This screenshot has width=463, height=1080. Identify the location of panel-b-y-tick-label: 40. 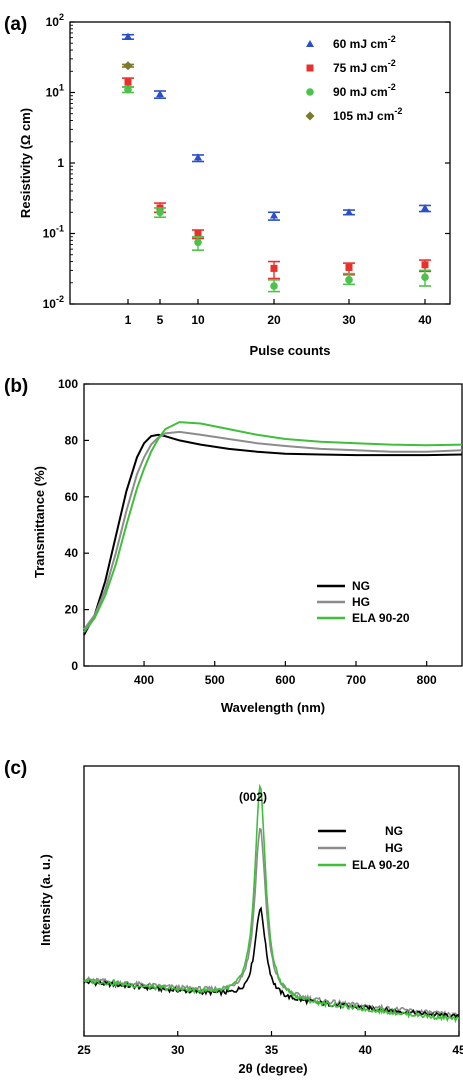
(72, 553).